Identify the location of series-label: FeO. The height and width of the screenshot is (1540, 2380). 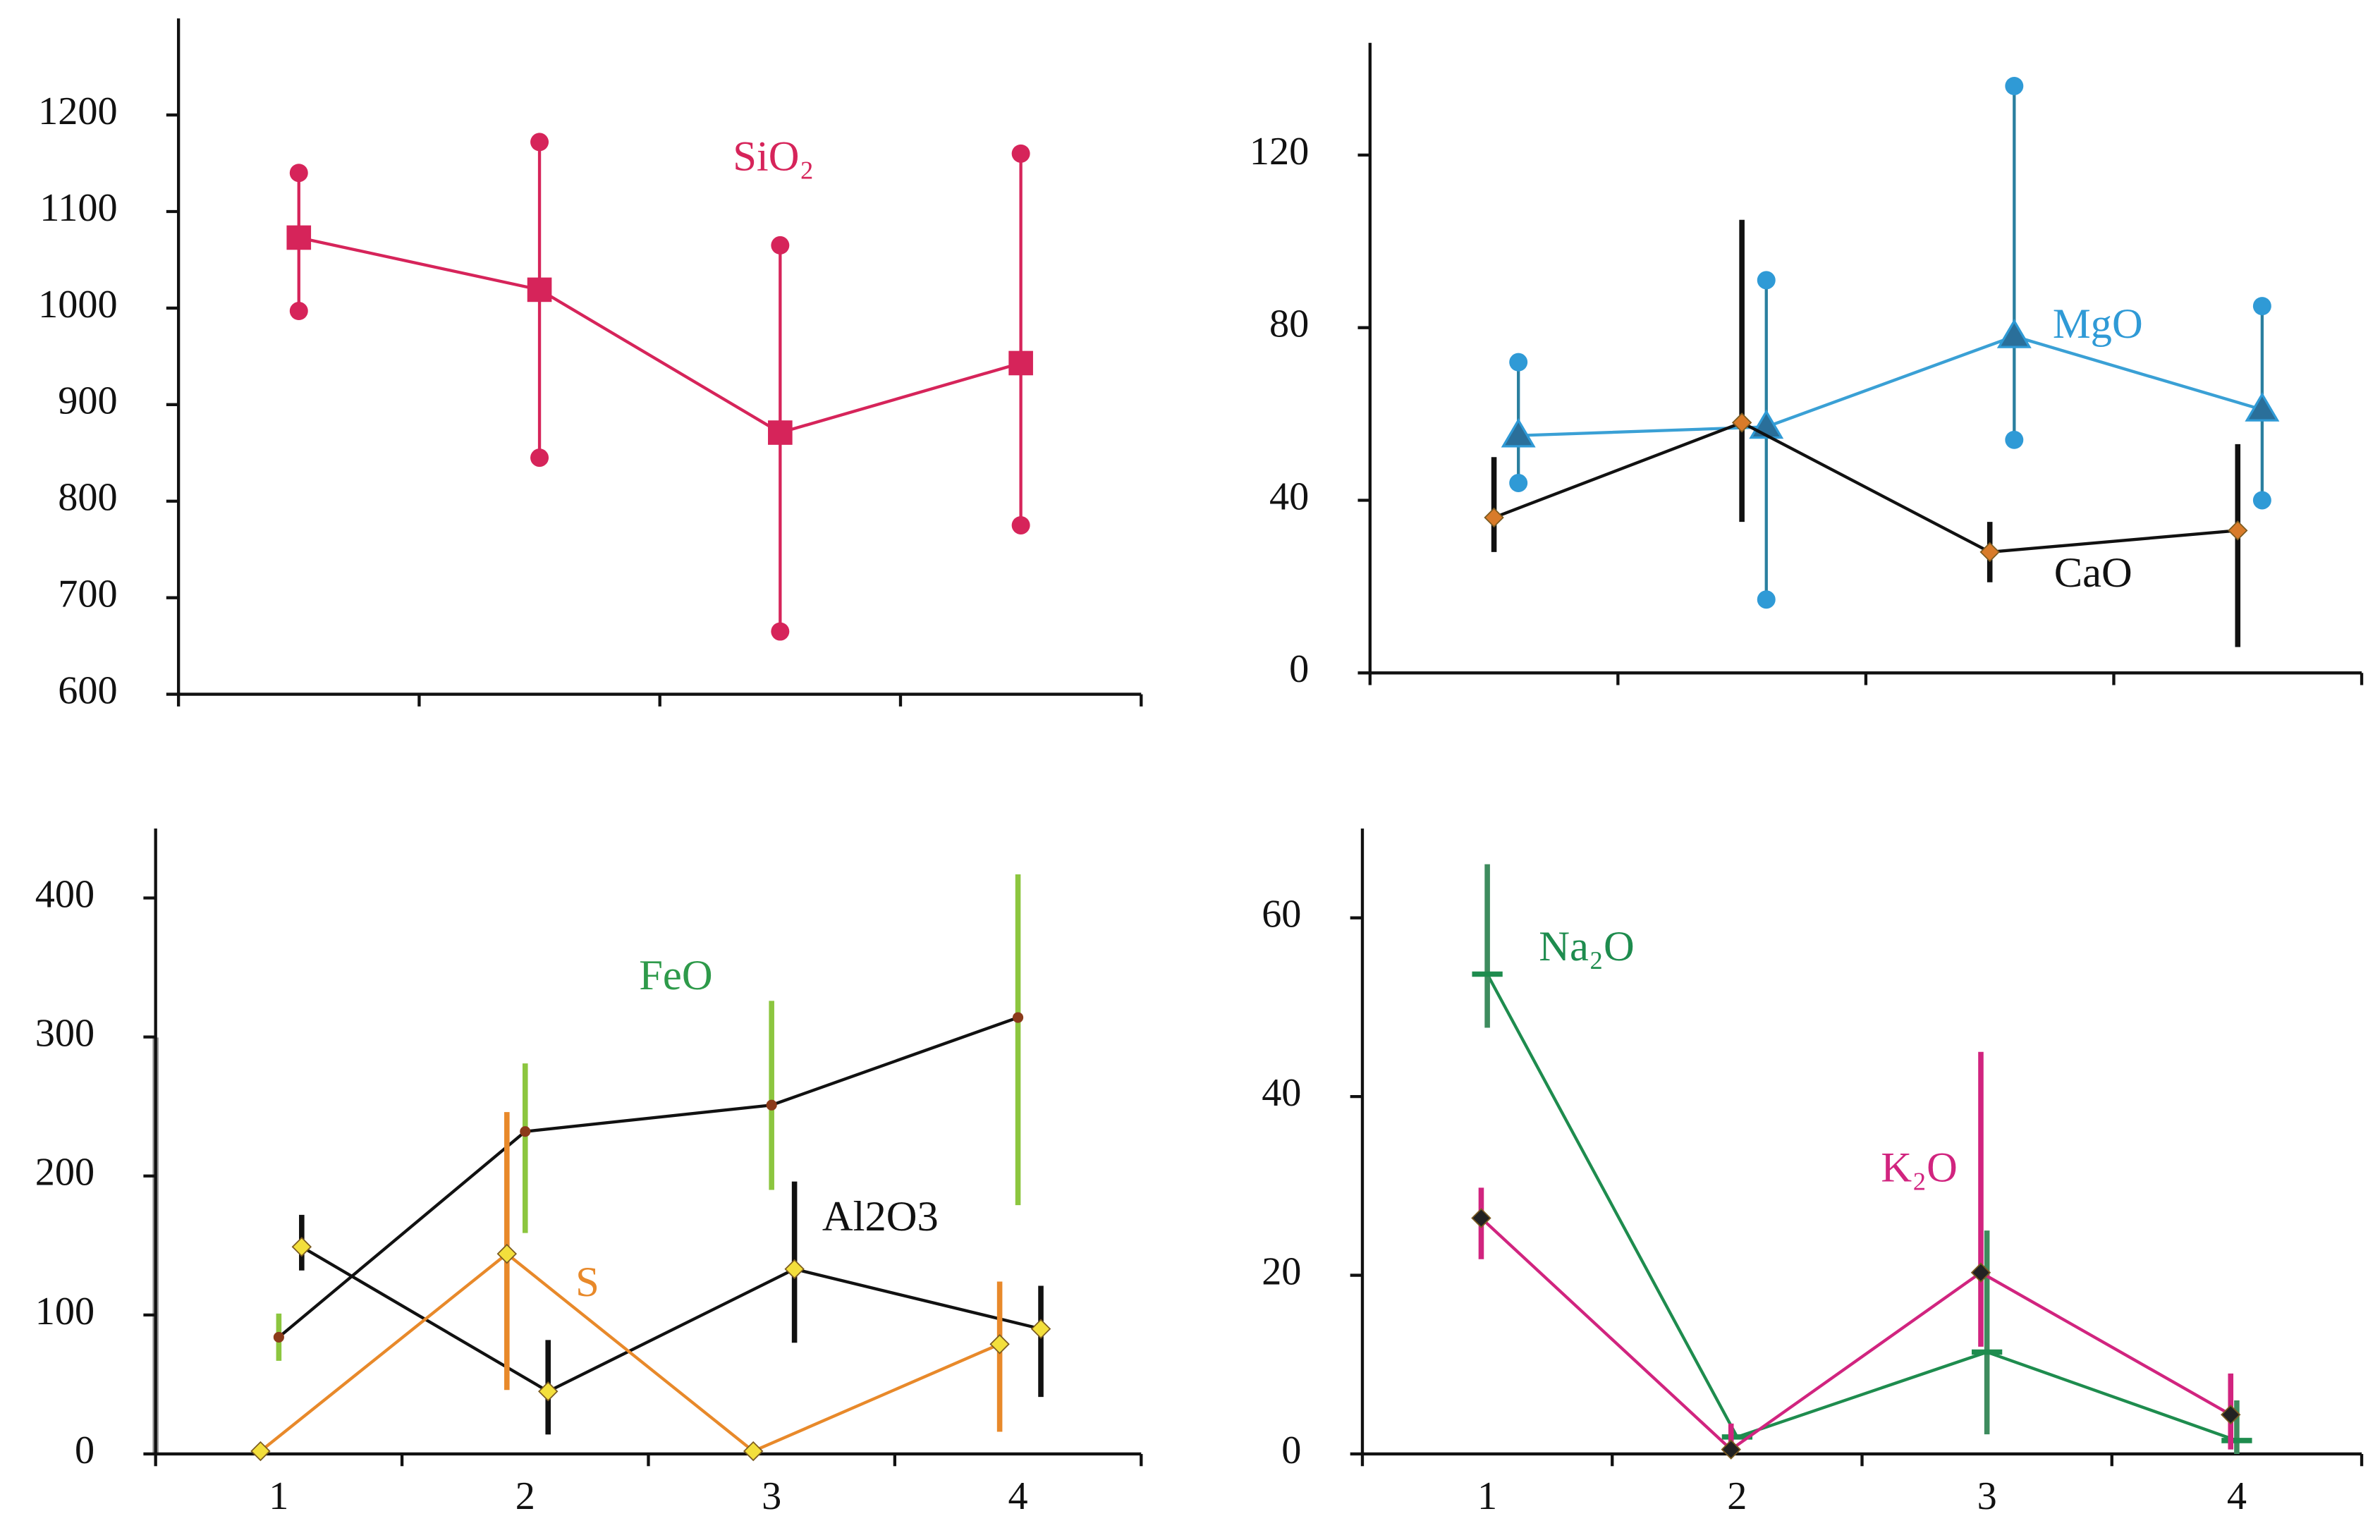
(675, 976).